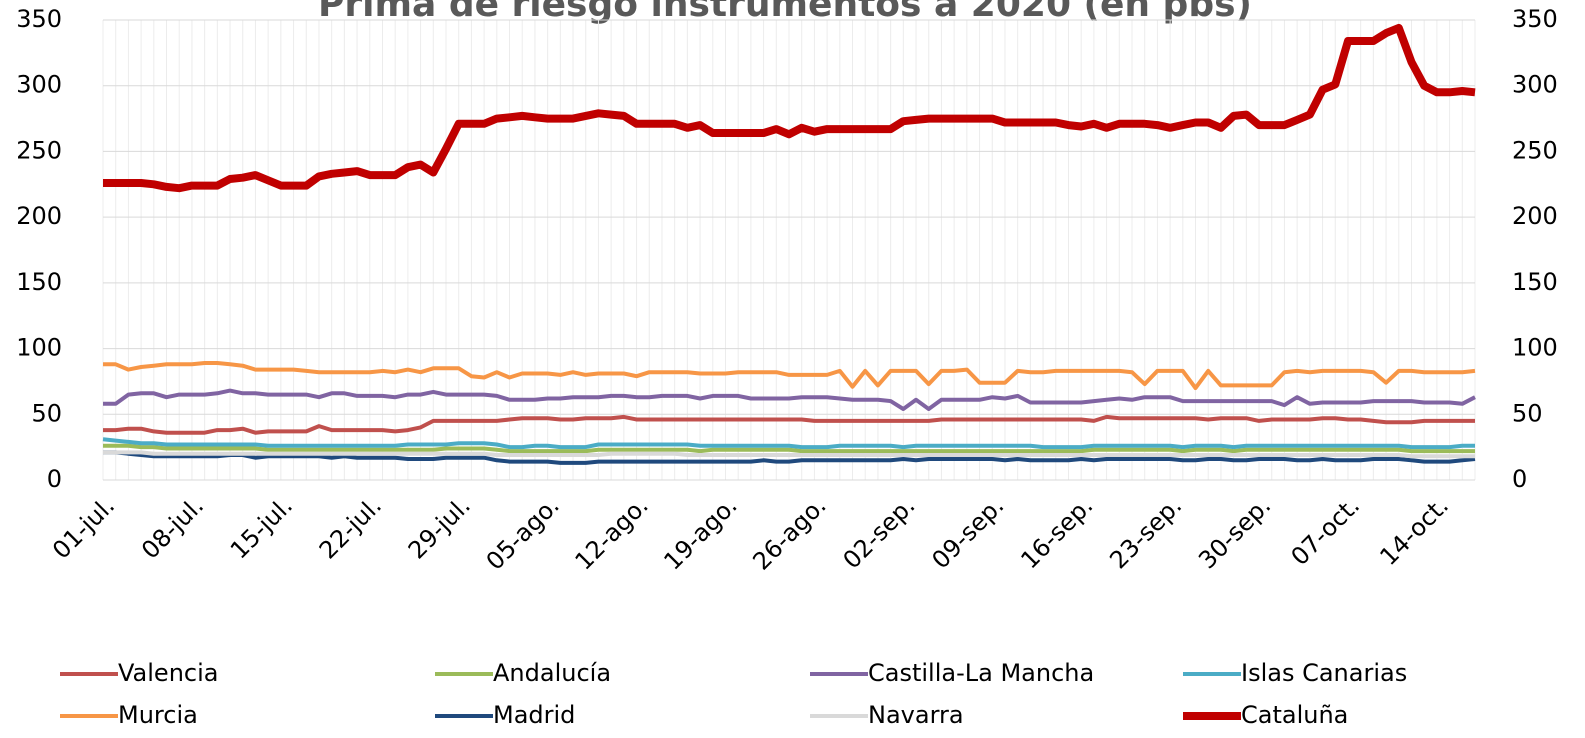 The width and height of the screenshot is (1585, 738). What do you see at coordinates (879, 532) in the screenshot?
I see `x-tick-label: 02-sep.` at bounding box center [879, 532].